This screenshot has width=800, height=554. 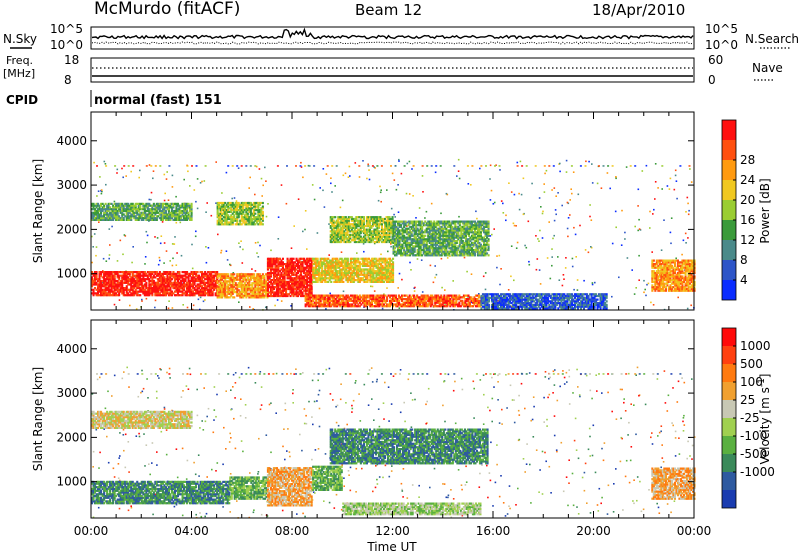 I want to click on figure-title: McMurdo (fitACF), so click(x=167, y=9).